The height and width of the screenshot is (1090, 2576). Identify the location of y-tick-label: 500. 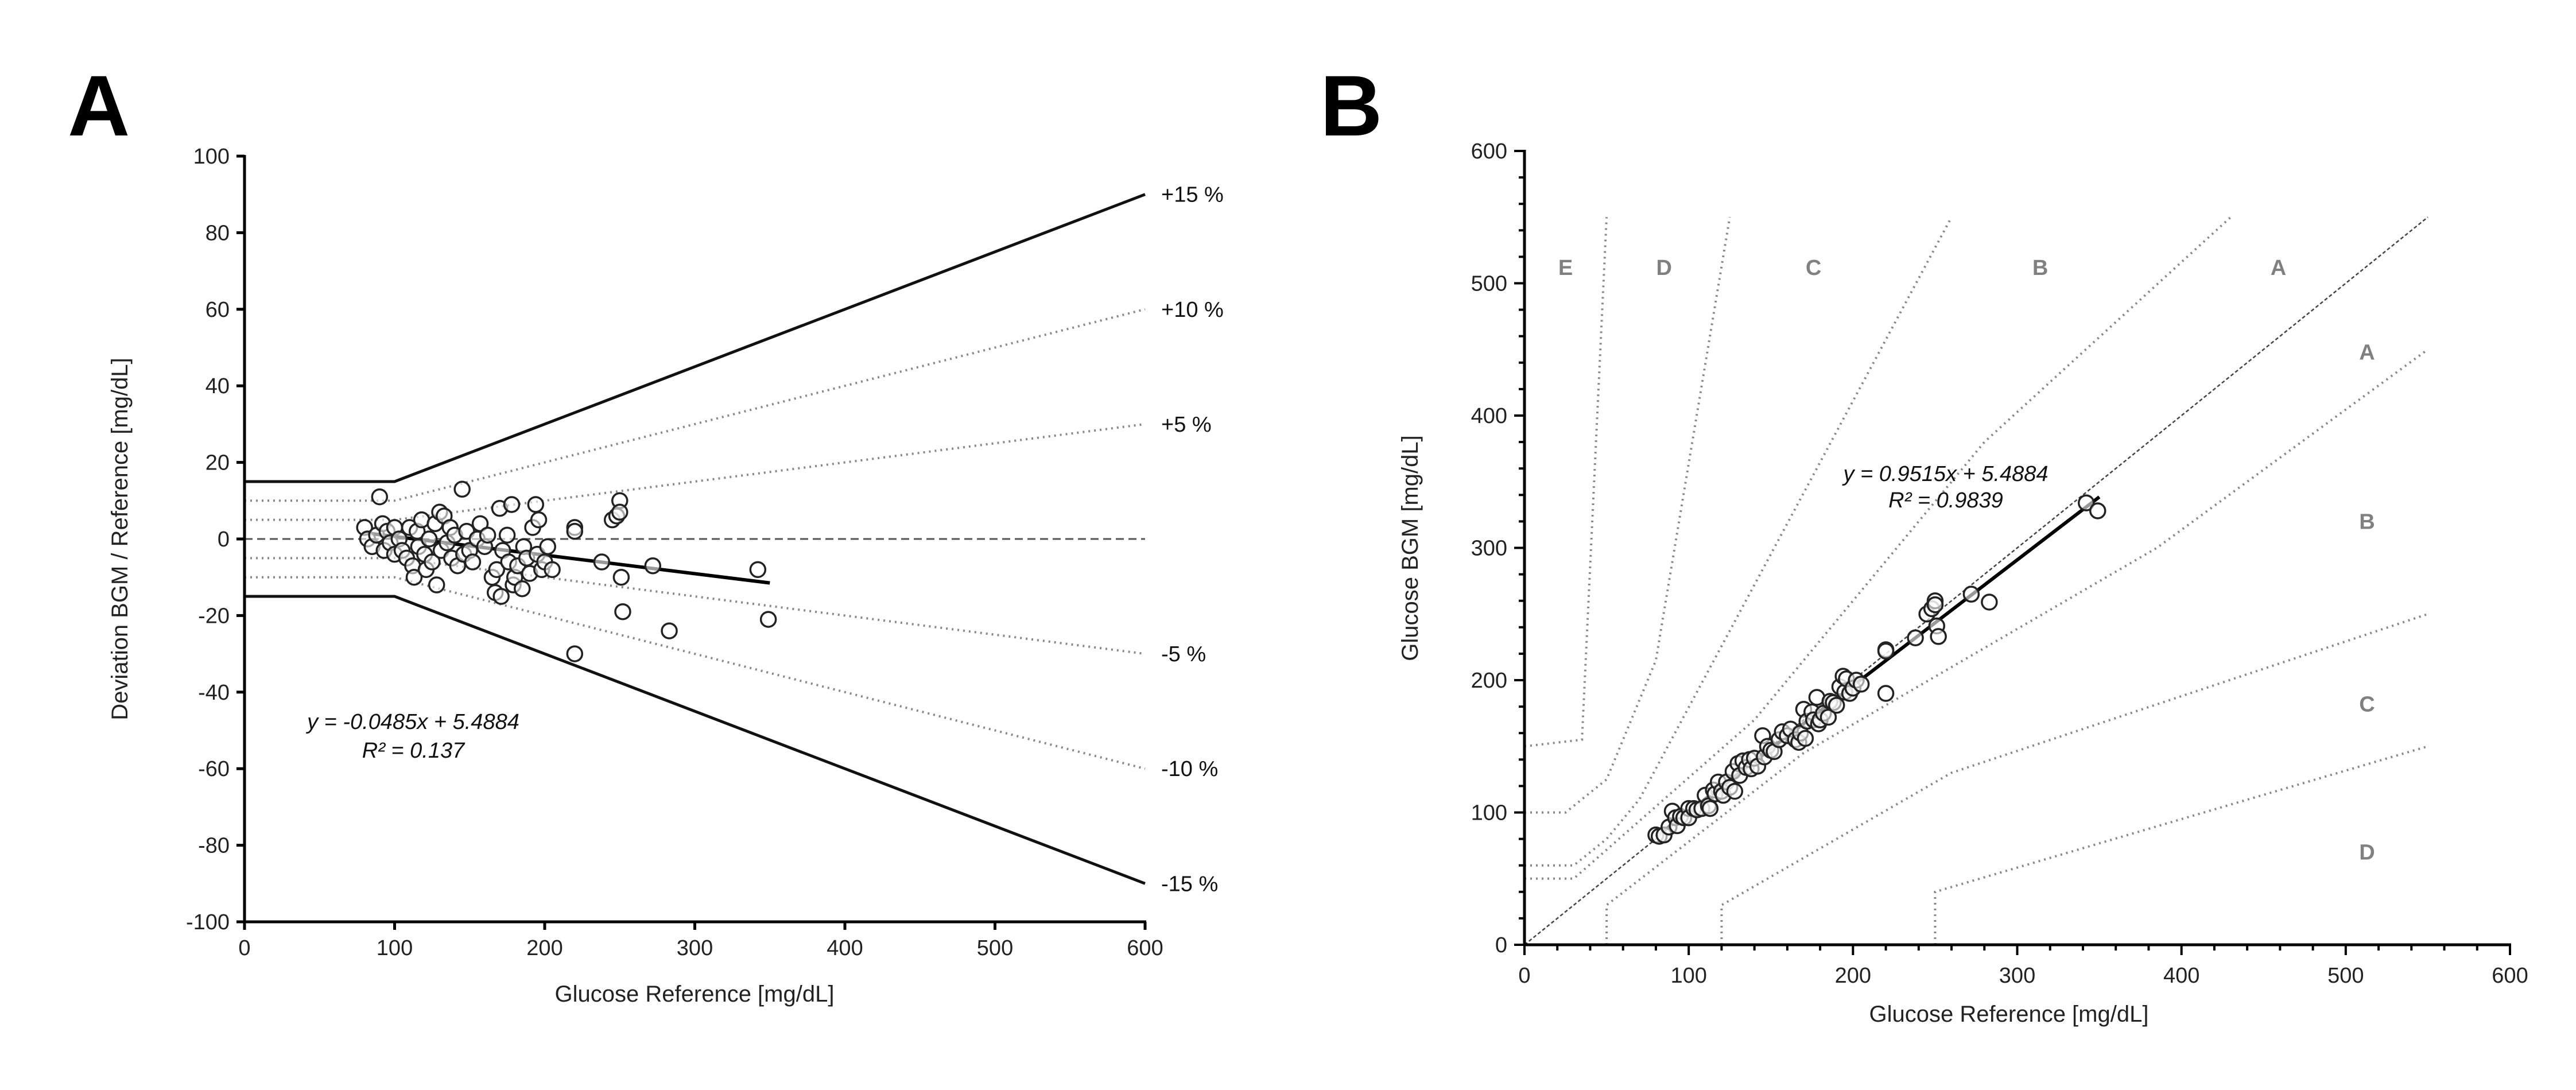
(1489, 284).